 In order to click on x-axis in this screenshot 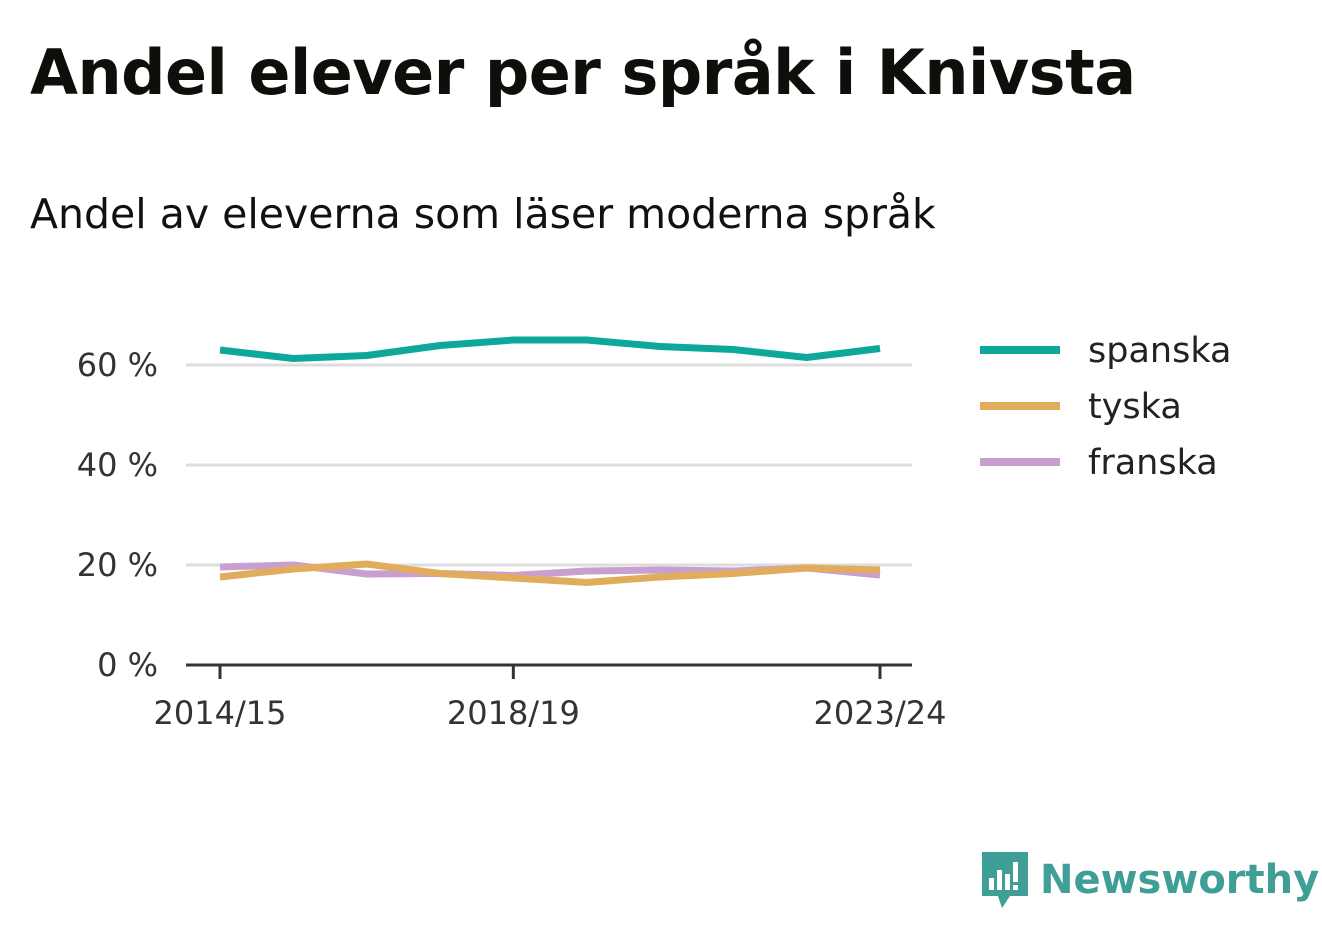, I will do `click(549, 671)`.